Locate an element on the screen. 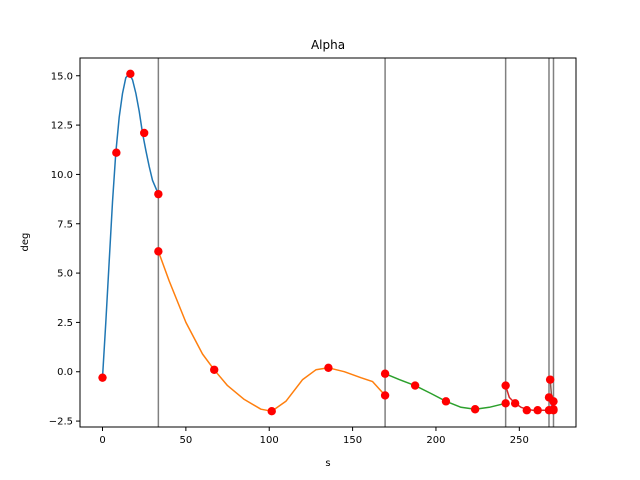 The width and height of the screenshot is (640, 480). y-axis-label: deg is located at coordinates (25, 242).